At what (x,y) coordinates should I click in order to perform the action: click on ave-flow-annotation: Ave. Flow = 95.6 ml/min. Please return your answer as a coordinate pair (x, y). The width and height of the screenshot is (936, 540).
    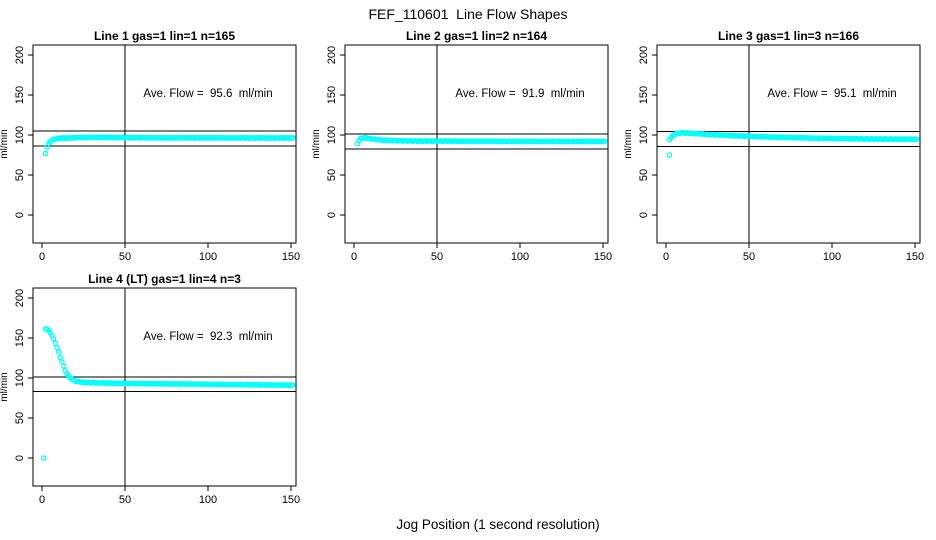
    Looking at the image, I should click on (208, 94).